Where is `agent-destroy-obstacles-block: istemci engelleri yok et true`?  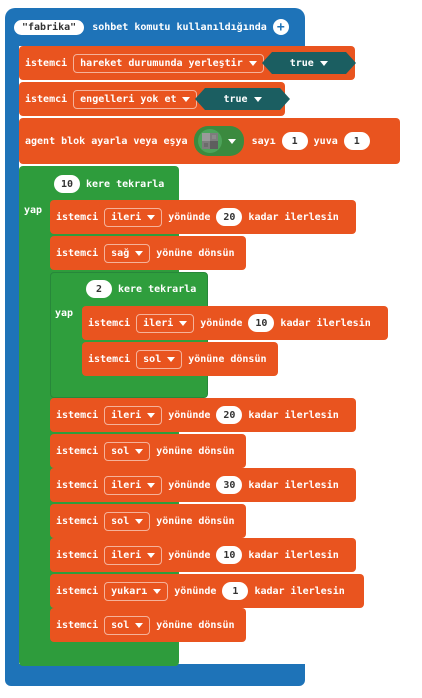 agent-destroy-obstacles-block: istemci engelleri yok et true is located at coordinates (154, 99).